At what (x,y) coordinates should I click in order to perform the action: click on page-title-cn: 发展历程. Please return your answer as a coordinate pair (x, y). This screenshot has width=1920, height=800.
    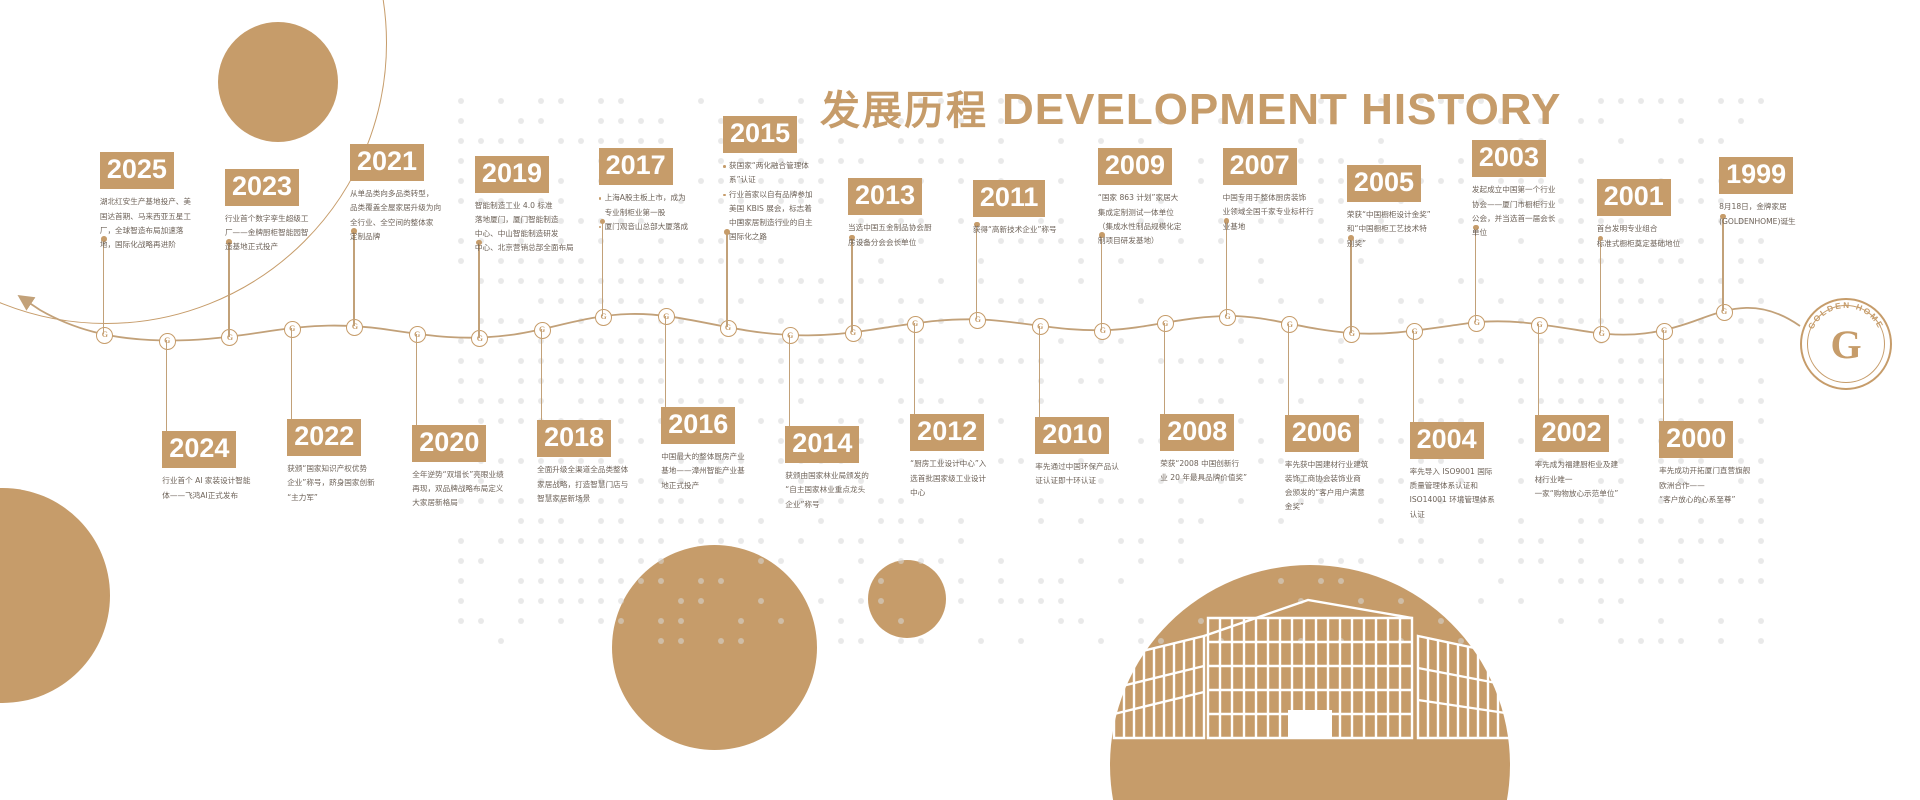
    Looking at the image, I should click on (904, 111).